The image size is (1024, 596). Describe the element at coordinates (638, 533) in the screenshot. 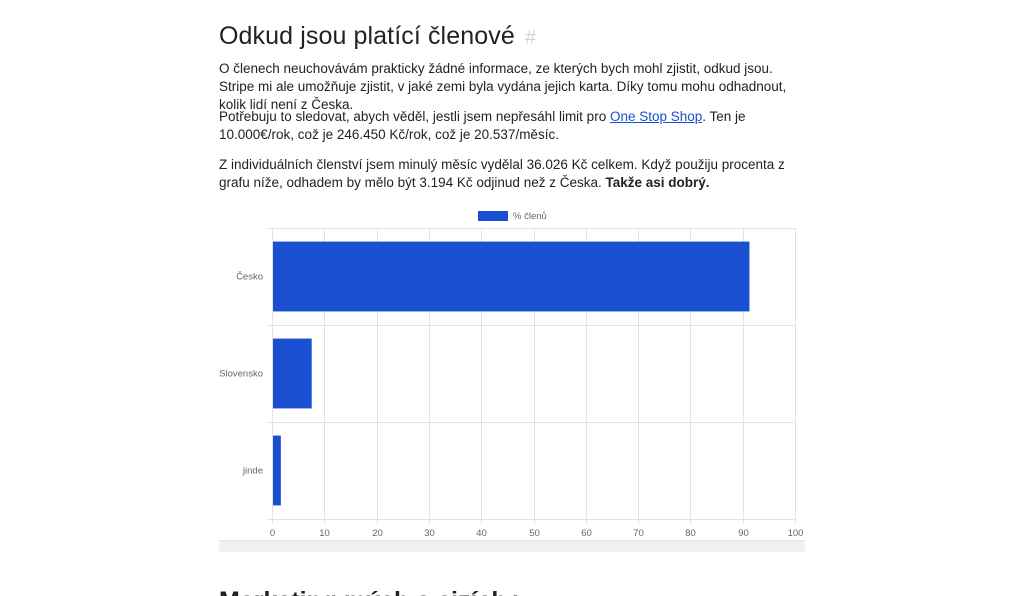

I see `x-tick-label: 70` at that location.